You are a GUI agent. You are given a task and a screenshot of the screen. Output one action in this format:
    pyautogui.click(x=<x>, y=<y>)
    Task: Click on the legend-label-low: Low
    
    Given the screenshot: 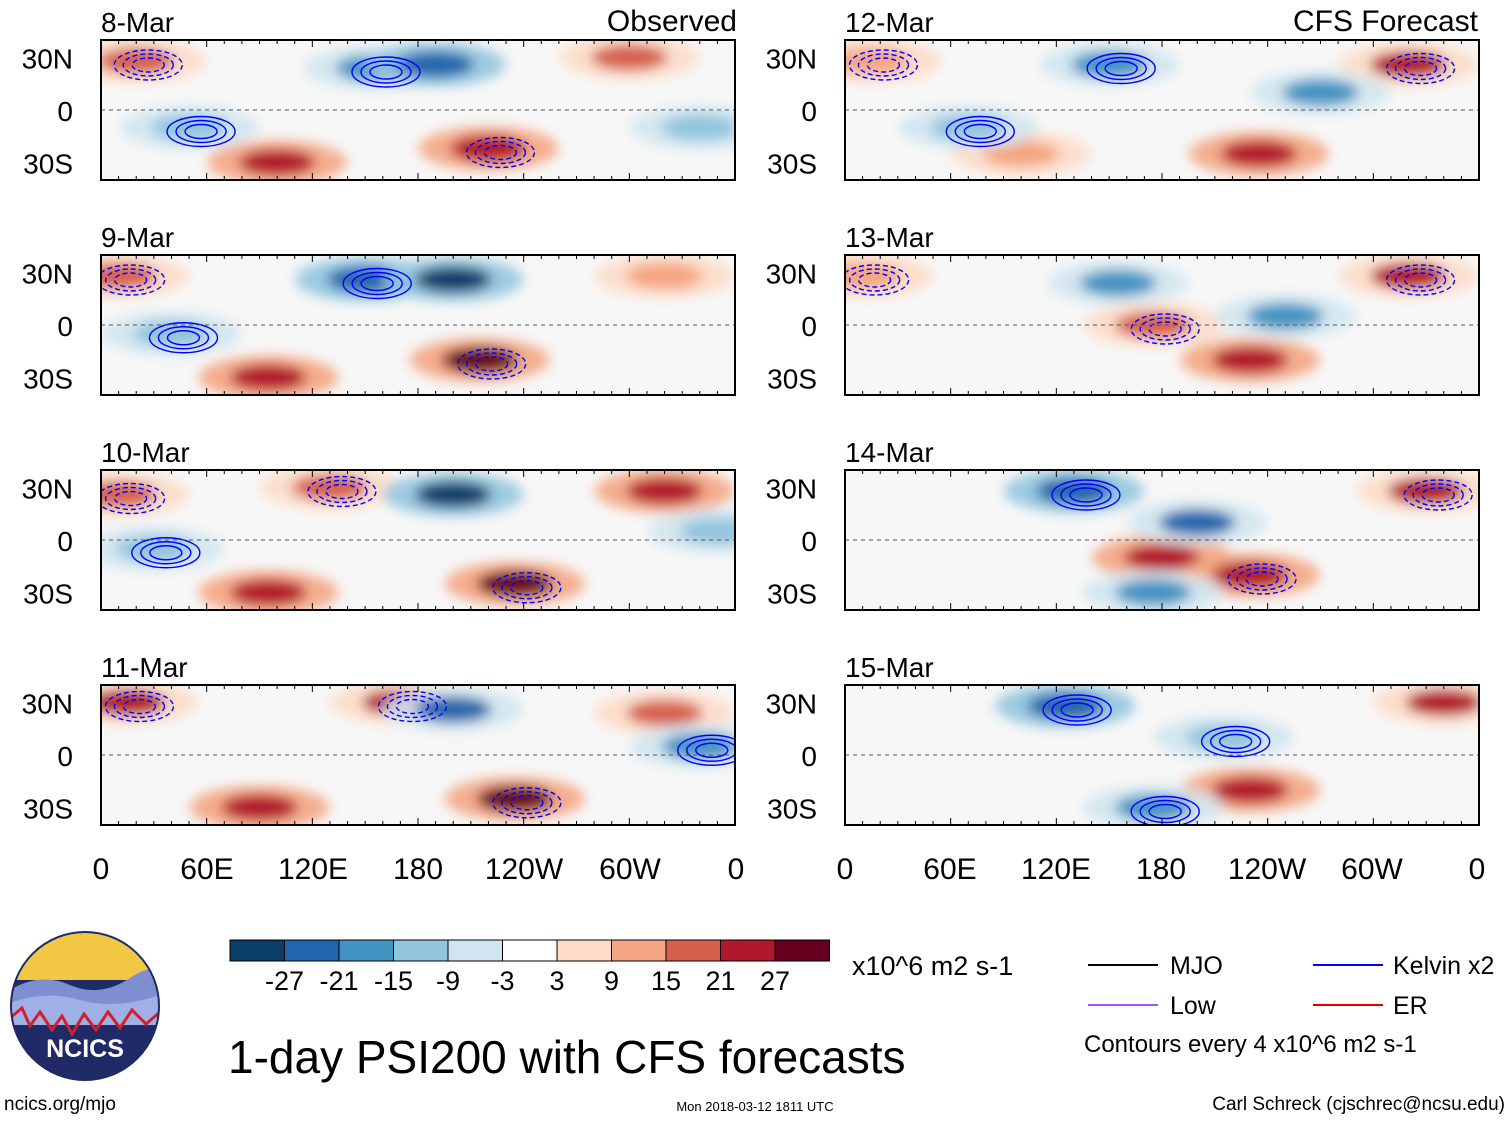 What is the action you would take?
    pyautogui.click(x=1193, y=1006)
    